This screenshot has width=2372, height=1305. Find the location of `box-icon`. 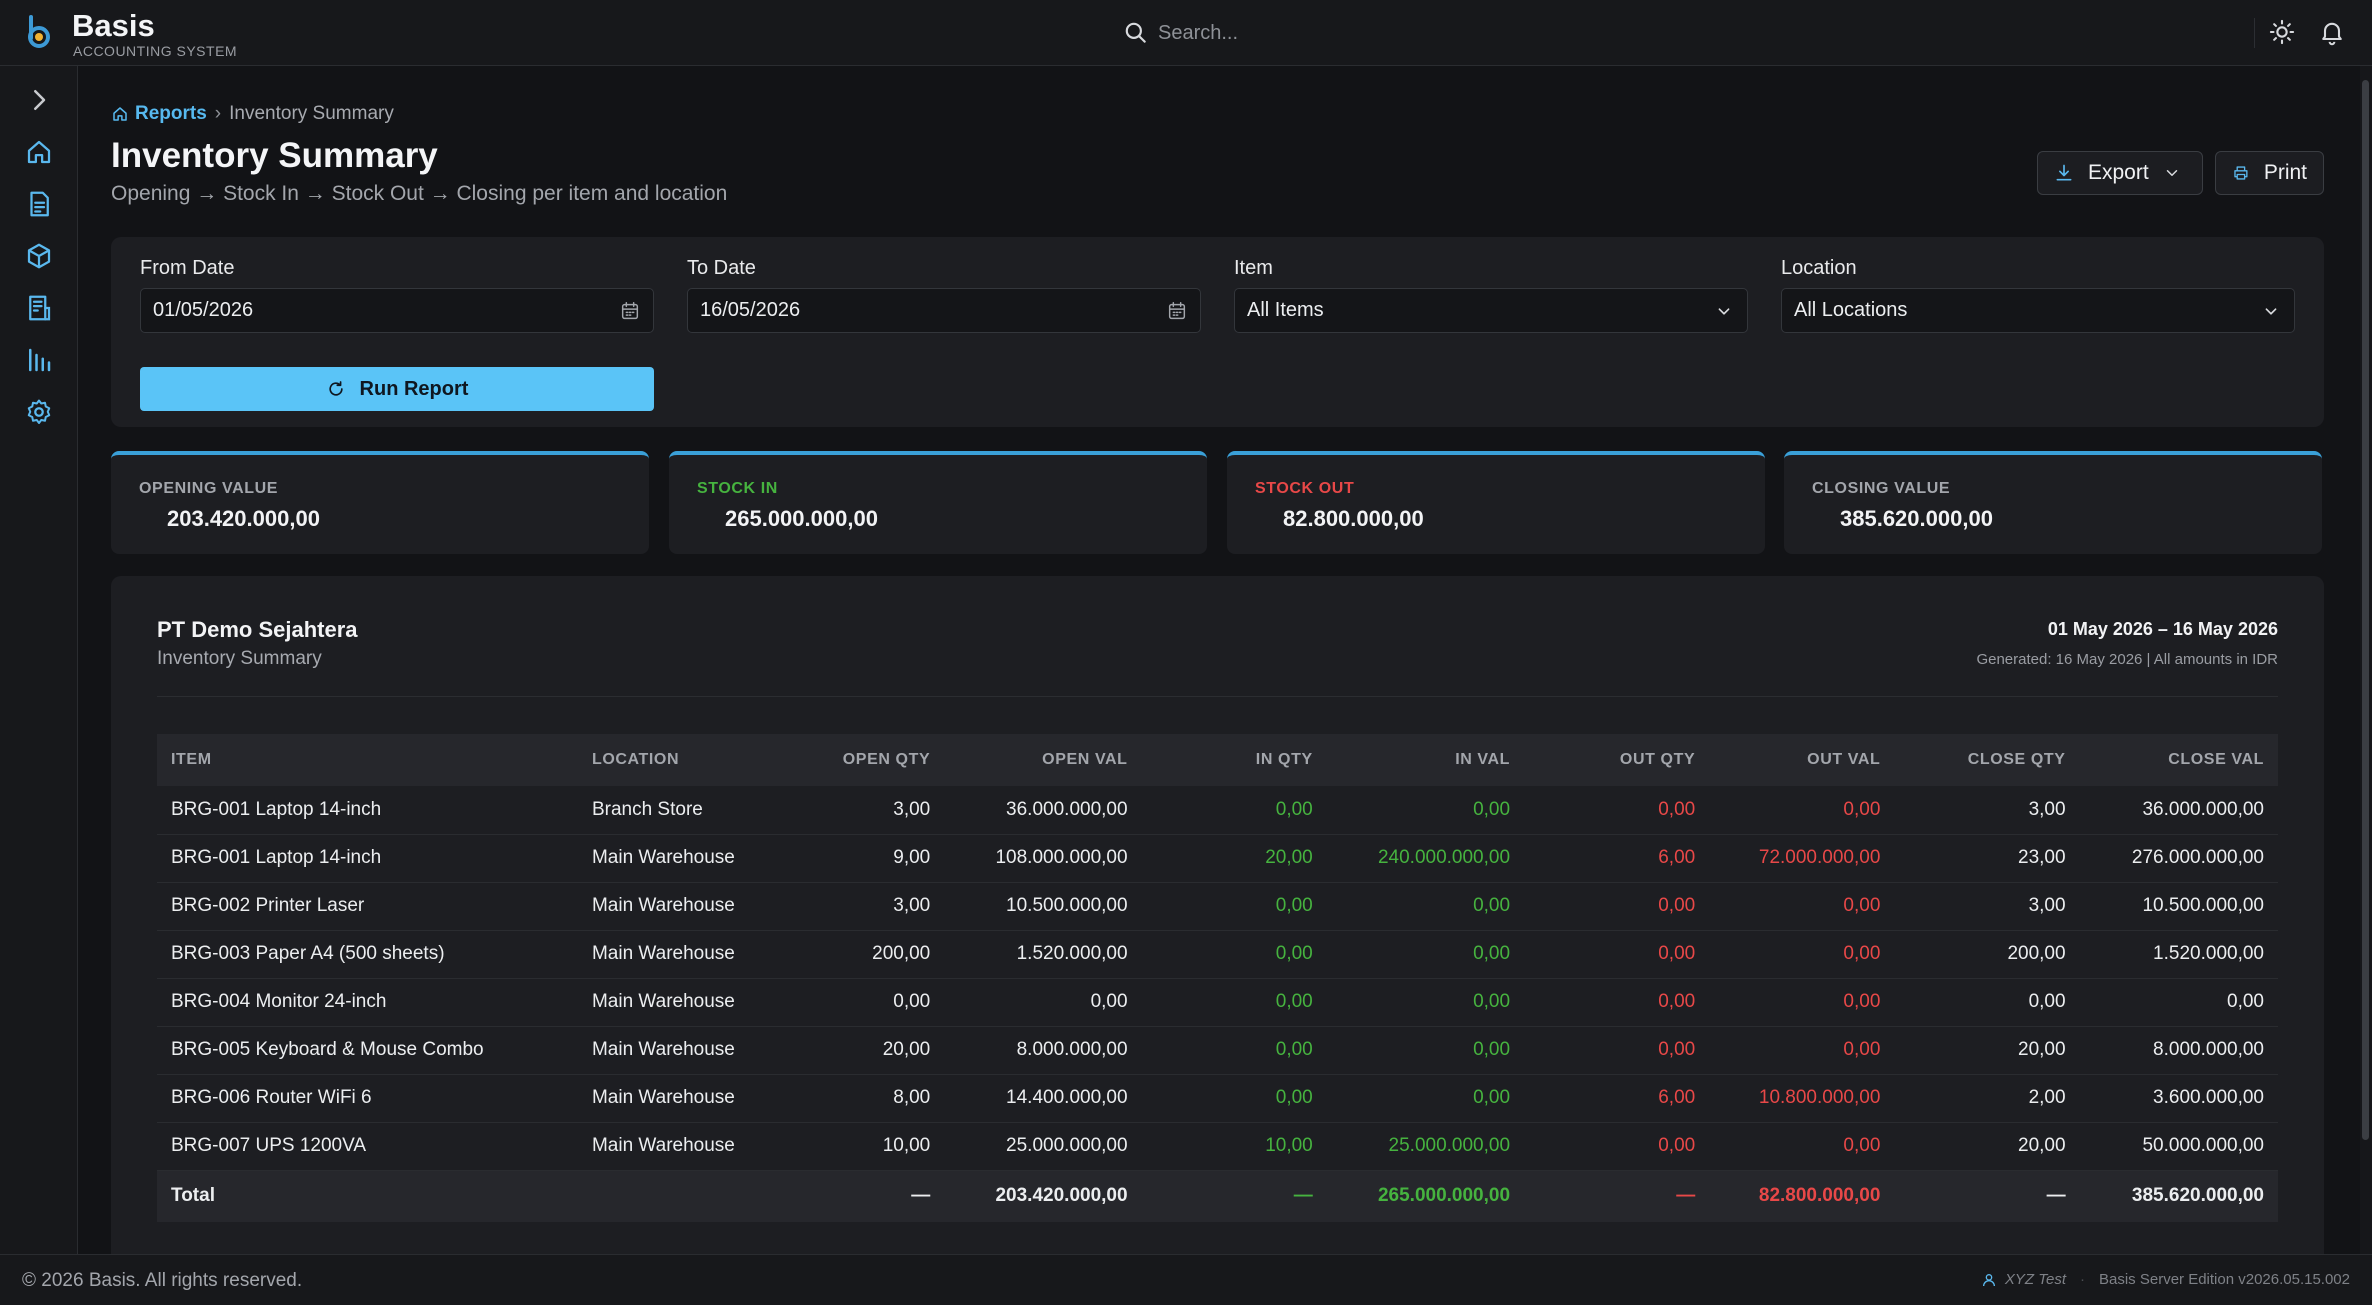

box-icon is located at coordinates (39, 256).